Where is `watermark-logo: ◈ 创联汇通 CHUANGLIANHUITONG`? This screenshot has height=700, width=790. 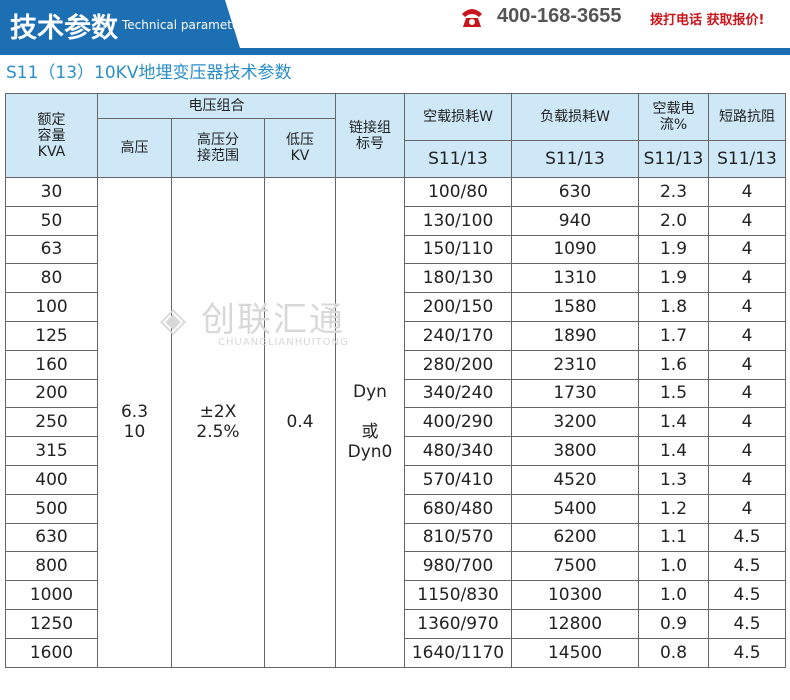 watermark-logo: ◈ 创联汇通 CHUANGLIANHUITONG is located at coordinates (254, 324).